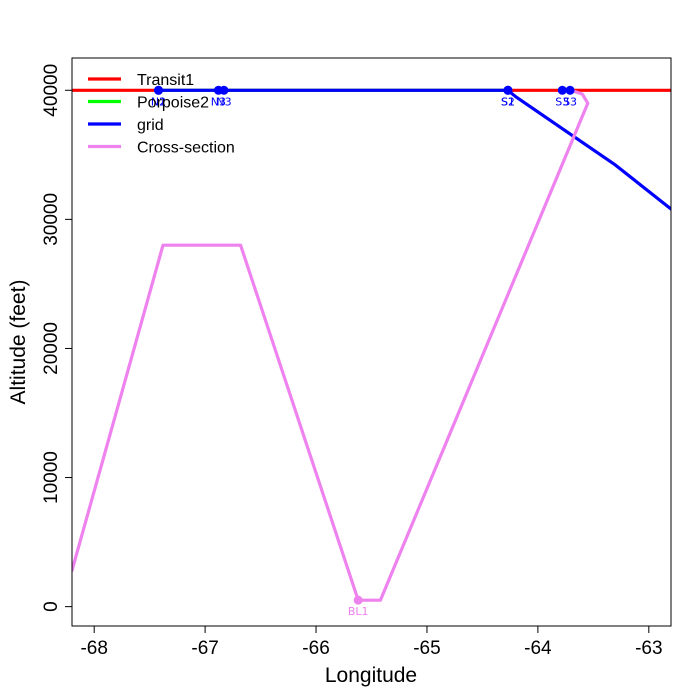 The width and height of the screenshot is (700, 700). I want to click on legend-label-cross-section: Cross-section, so click(186, 148).